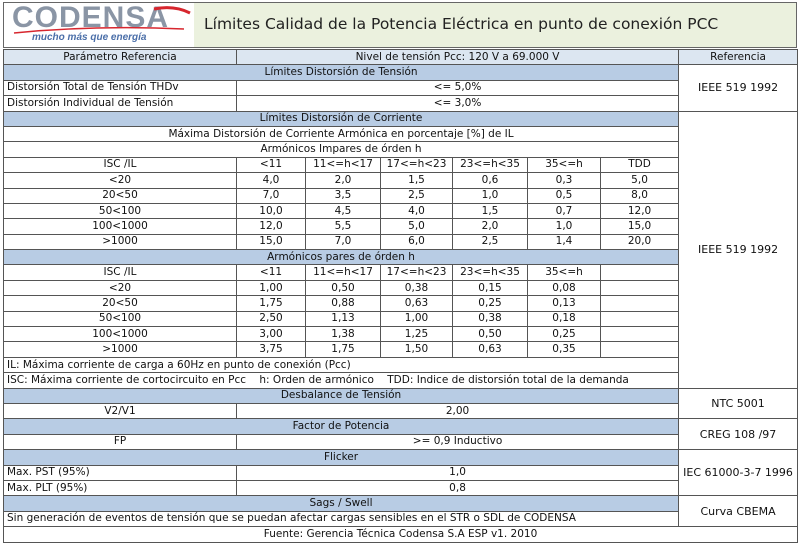  I want to click on section-title: Factor de Potencia, so click(341, 426).